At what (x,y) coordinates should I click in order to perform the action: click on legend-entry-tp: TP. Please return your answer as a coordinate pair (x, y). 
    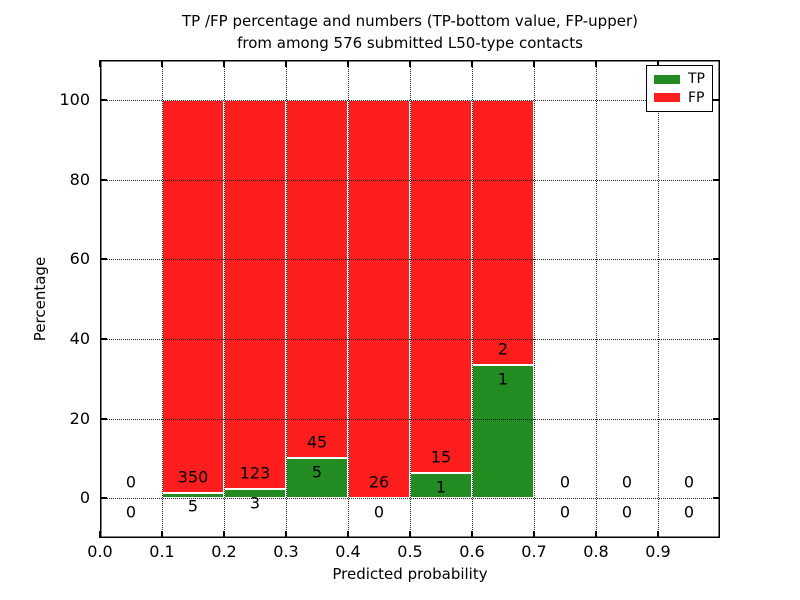
    Looking at the image, I should click on (679, 79).